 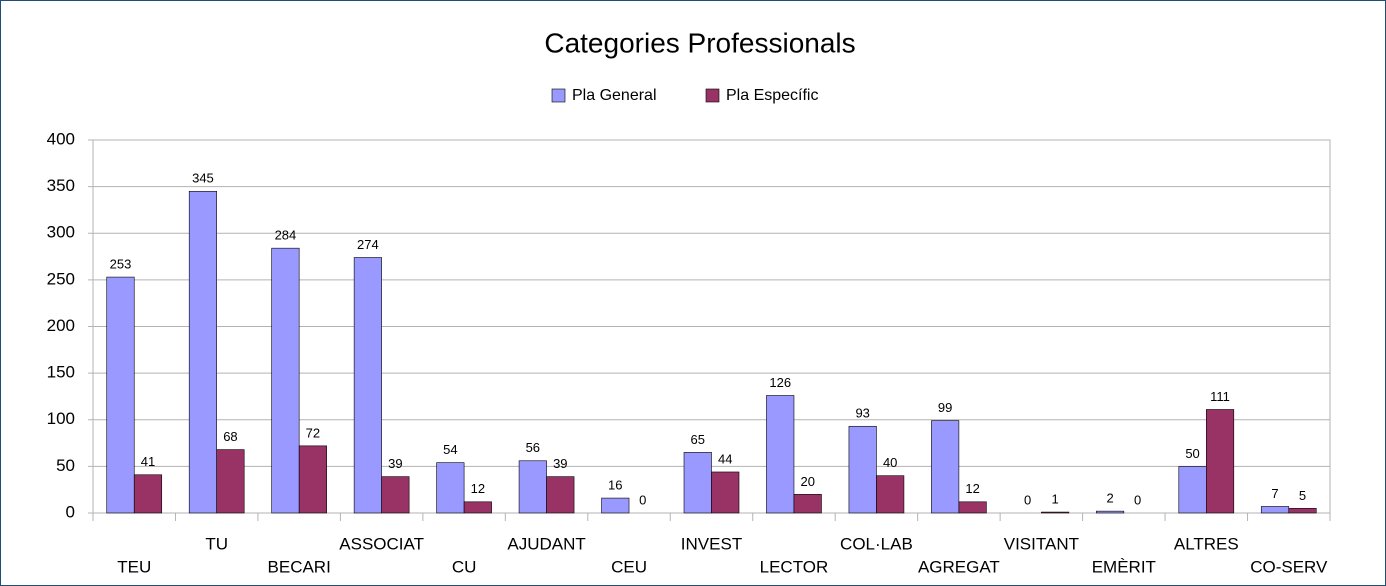 I want to click on value-label: 56, so click(x=533, y=447).